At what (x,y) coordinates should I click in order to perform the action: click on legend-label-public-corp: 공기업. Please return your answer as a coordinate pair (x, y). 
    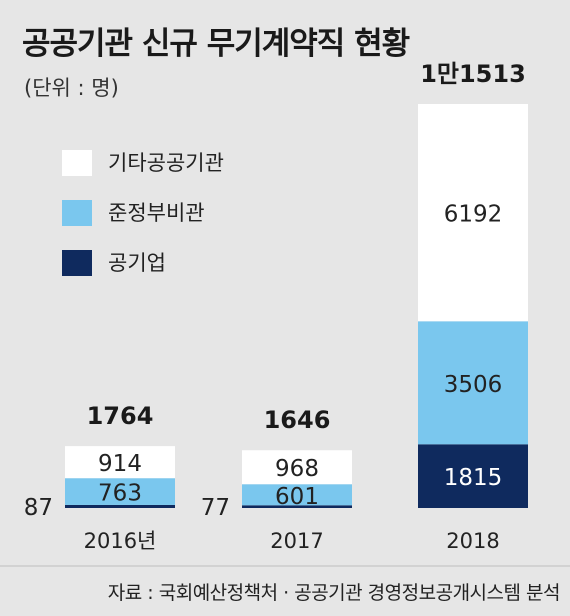
    Looking at the image, I should click on (137, 263).